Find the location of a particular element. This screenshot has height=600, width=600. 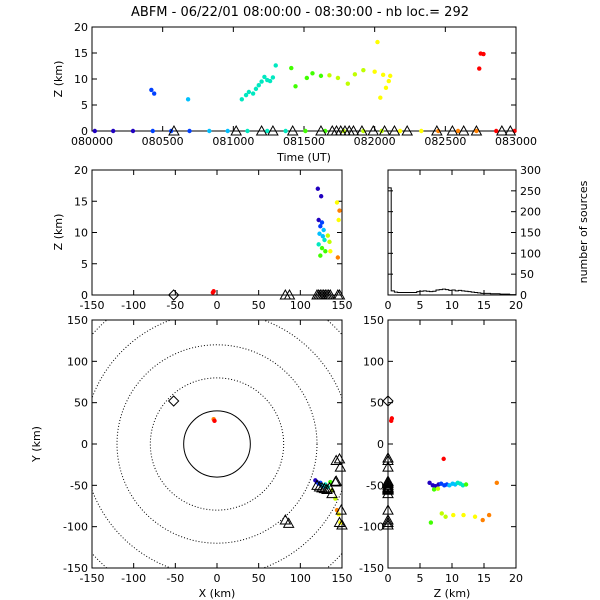

x-tick-label: 082500 is located at coordinates (445, 141).